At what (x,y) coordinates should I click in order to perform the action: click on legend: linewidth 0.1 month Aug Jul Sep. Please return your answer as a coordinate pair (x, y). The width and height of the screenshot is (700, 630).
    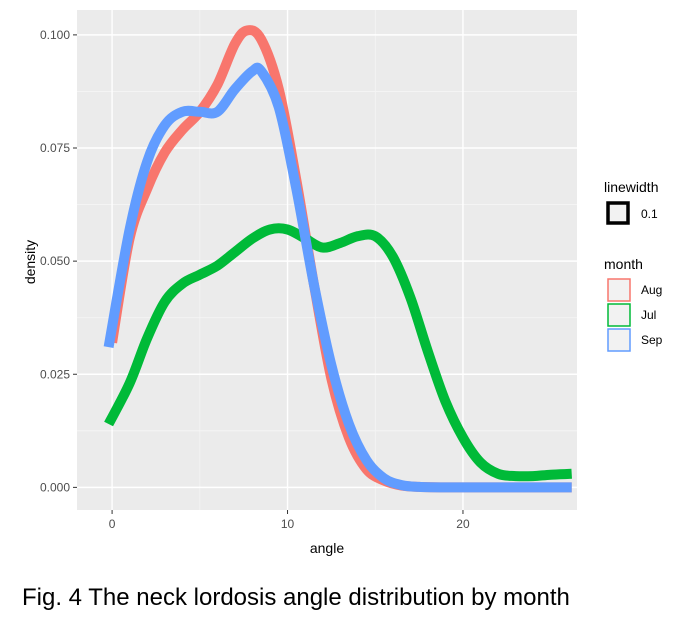
    Looking at the image, I should click on (633, 265).